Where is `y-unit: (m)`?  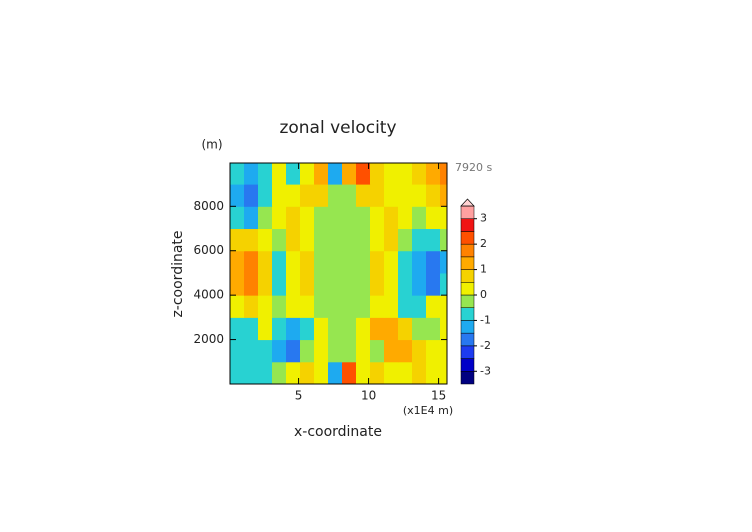 y-unit: (m) is located at coordinates (211, 145).